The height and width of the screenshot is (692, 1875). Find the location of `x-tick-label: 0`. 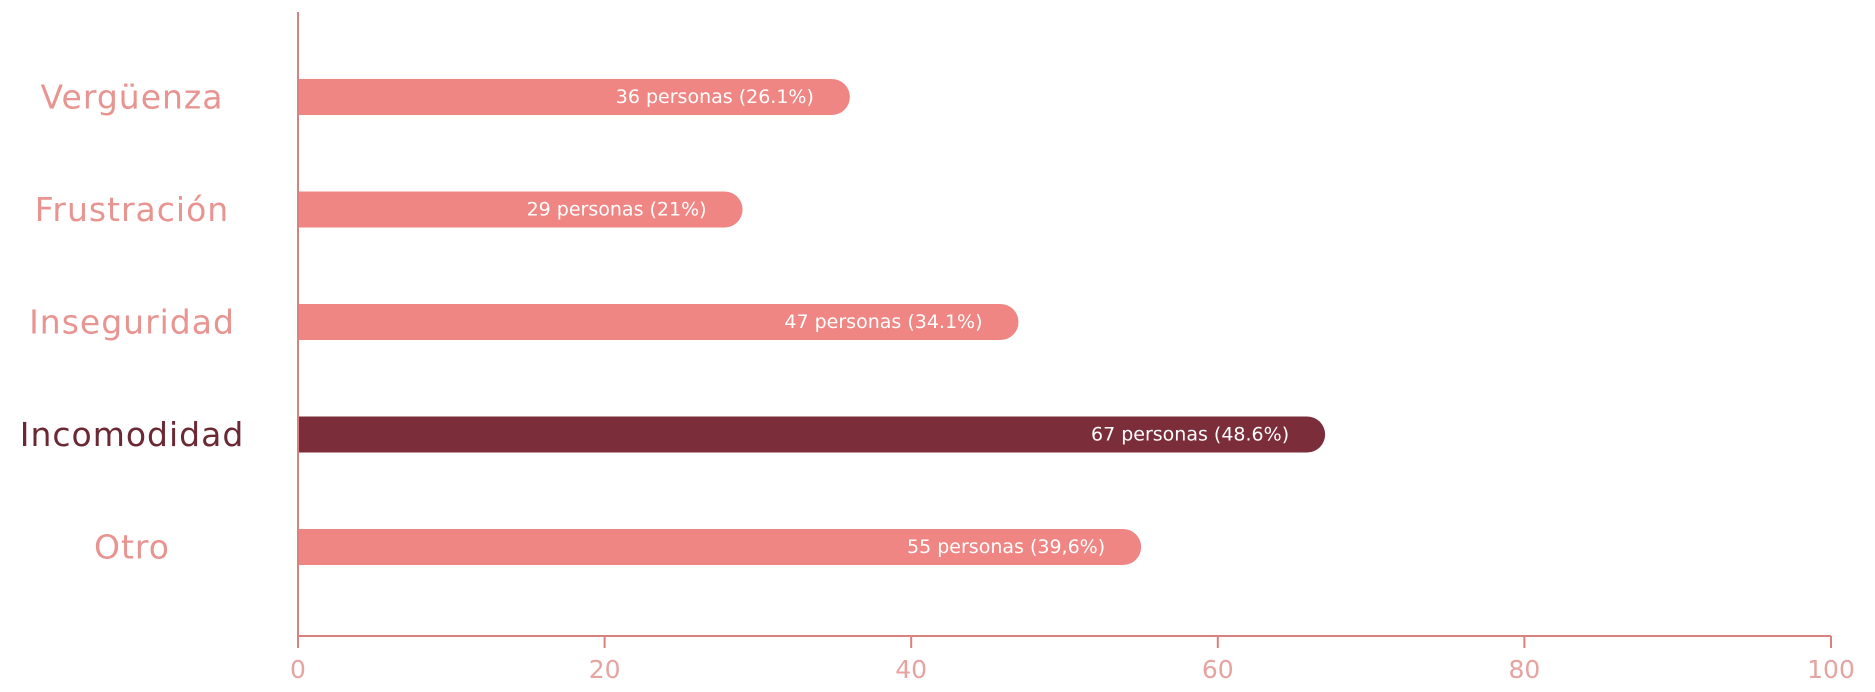

x-tick-label: 0 is located at coordinates (298, 669).